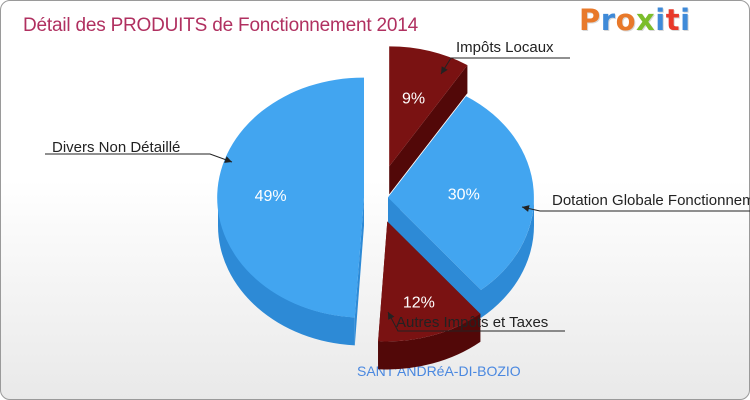  Describe the element at coordinates (590, 20) in the screenshot. I see `logo-letter: P` at that location.